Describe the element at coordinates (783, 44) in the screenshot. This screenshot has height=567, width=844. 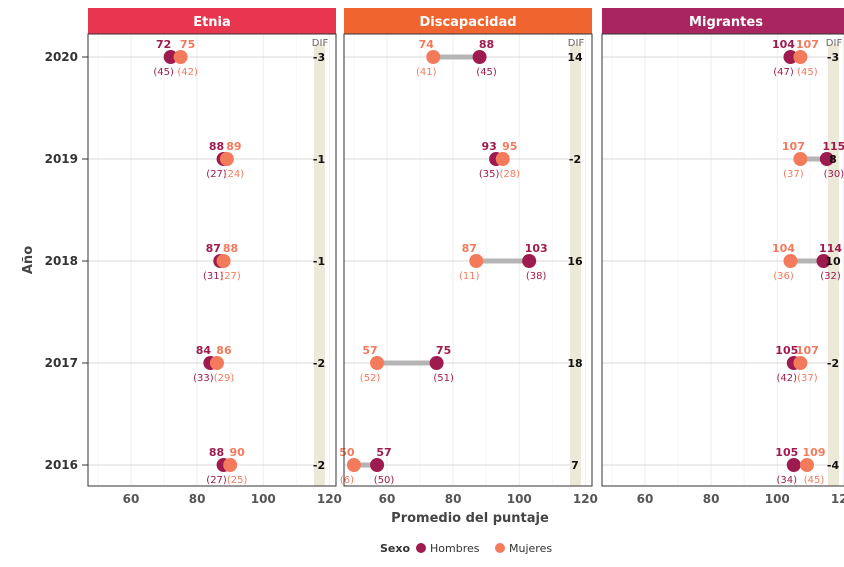
I see `value-label-hombres: 104` at that location.